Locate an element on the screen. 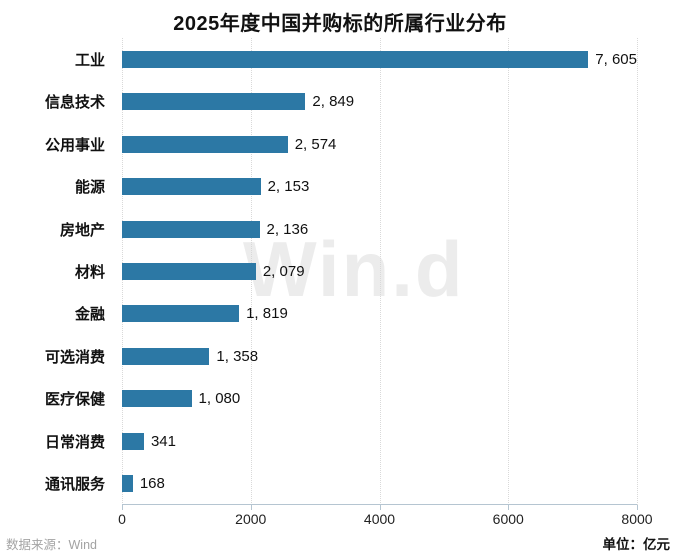  value-label: 1, 080 is located at coordinates (219, 399).